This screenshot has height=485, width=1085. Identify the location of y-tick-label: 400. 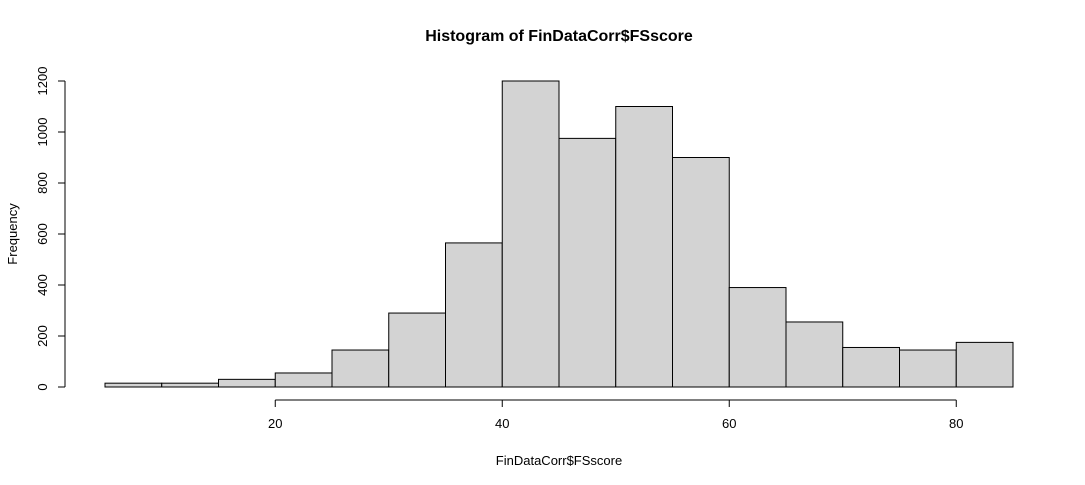
(42, 285).